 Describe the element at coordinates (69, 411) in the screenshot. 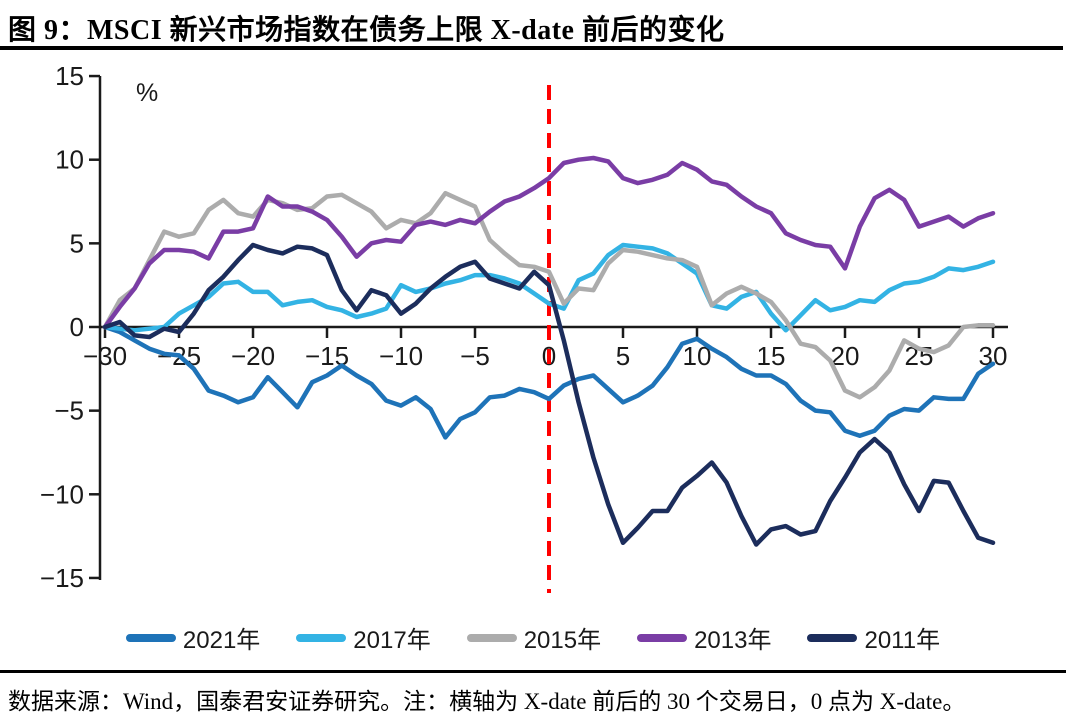

I see `y-tick-label: −5` at that location.